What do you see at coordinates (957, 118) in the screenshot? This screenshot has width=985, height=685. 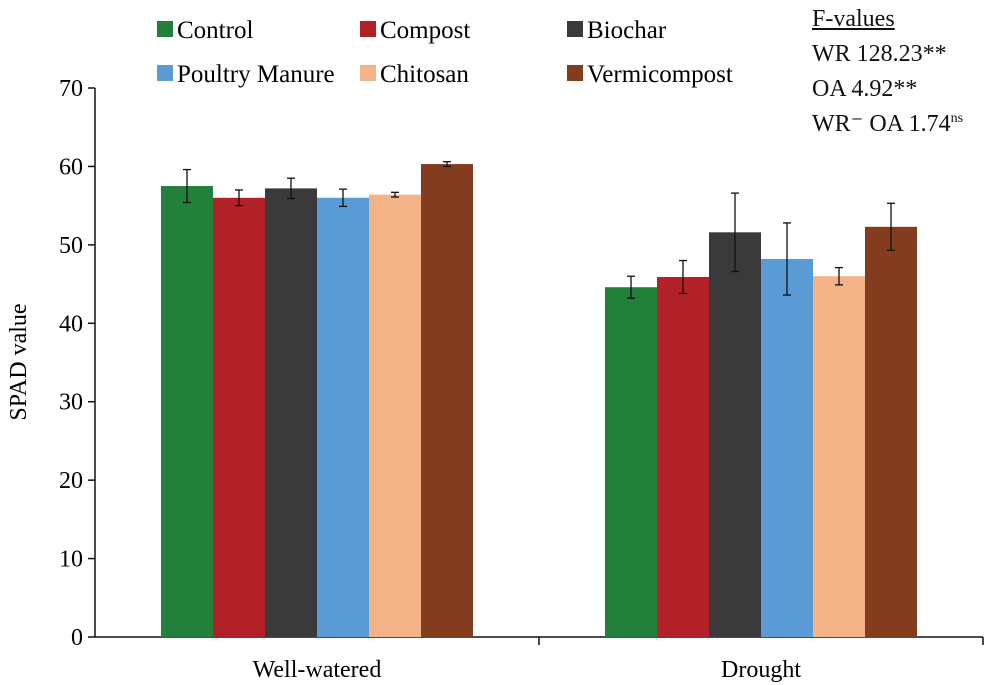 I see `f-value-interaction-sup: ns` at bounding box center [957, 118].